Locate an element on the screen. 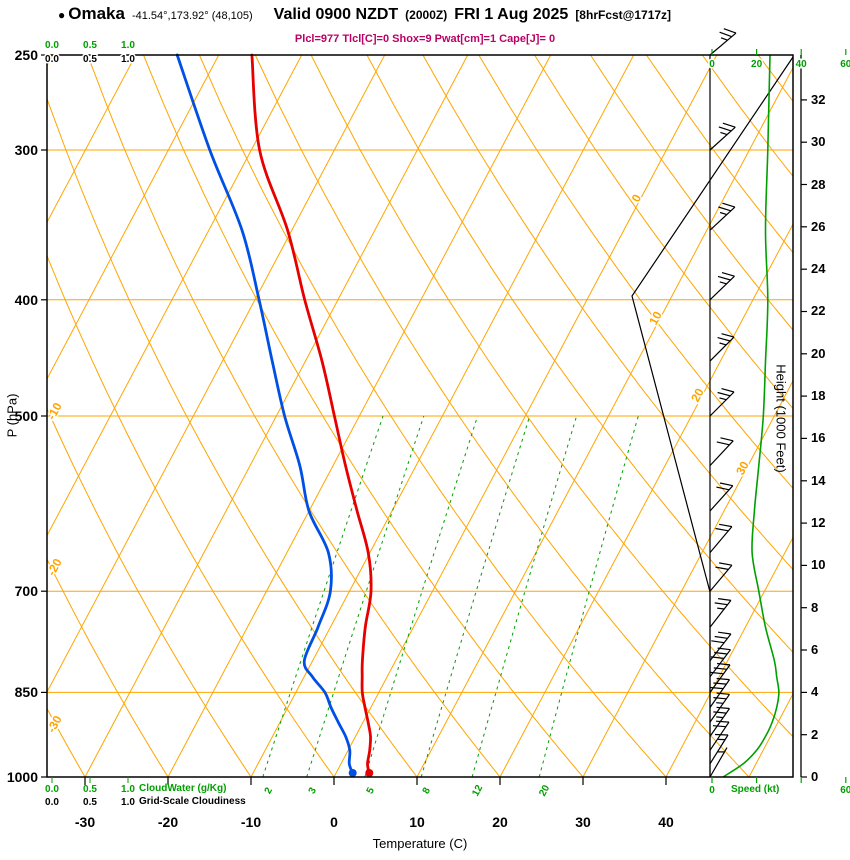 The height and width of the screenshot is (860, 850). mixing-ratio-label: 5 is located at coordinates (371, 790).